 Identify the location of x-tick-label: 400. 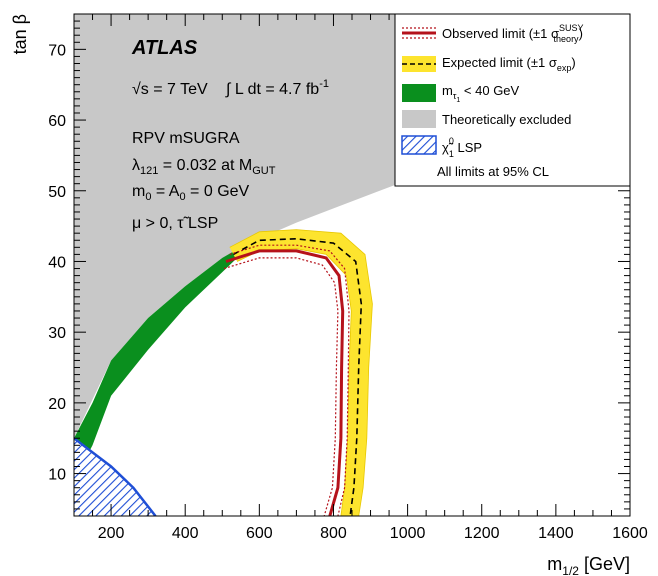
(185, 533).